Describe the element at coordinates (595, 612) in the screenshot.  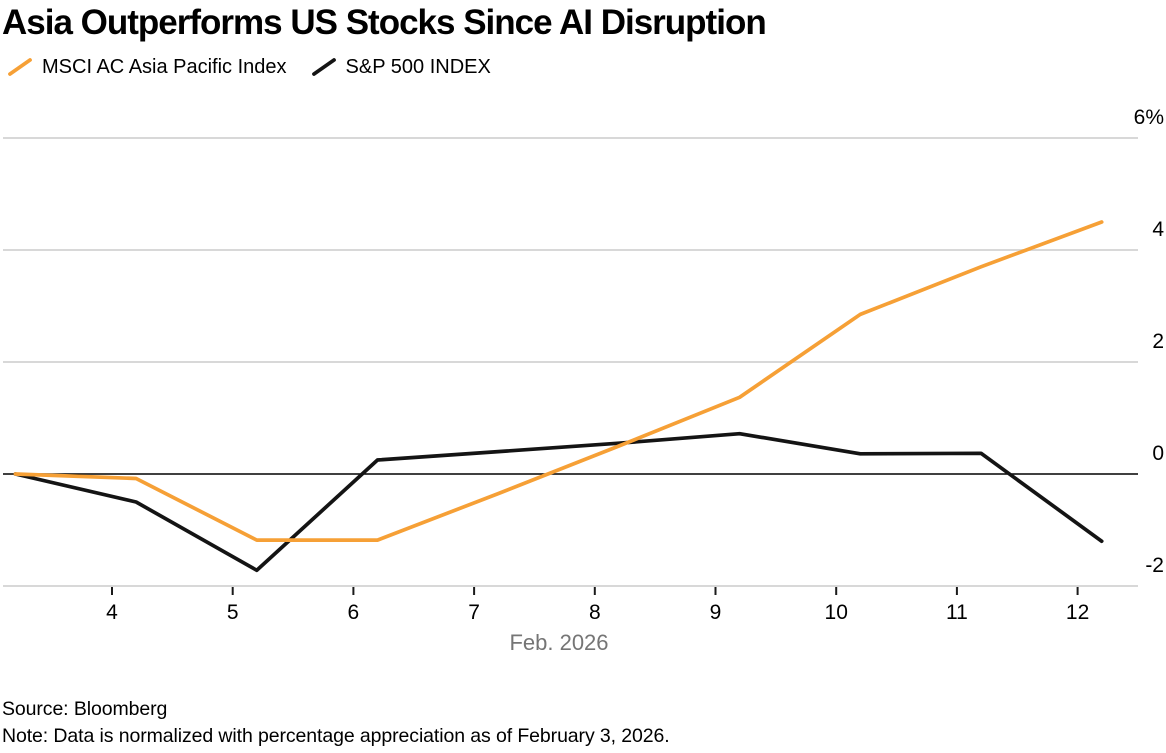
I see `x-tick-label: 8` at that location.